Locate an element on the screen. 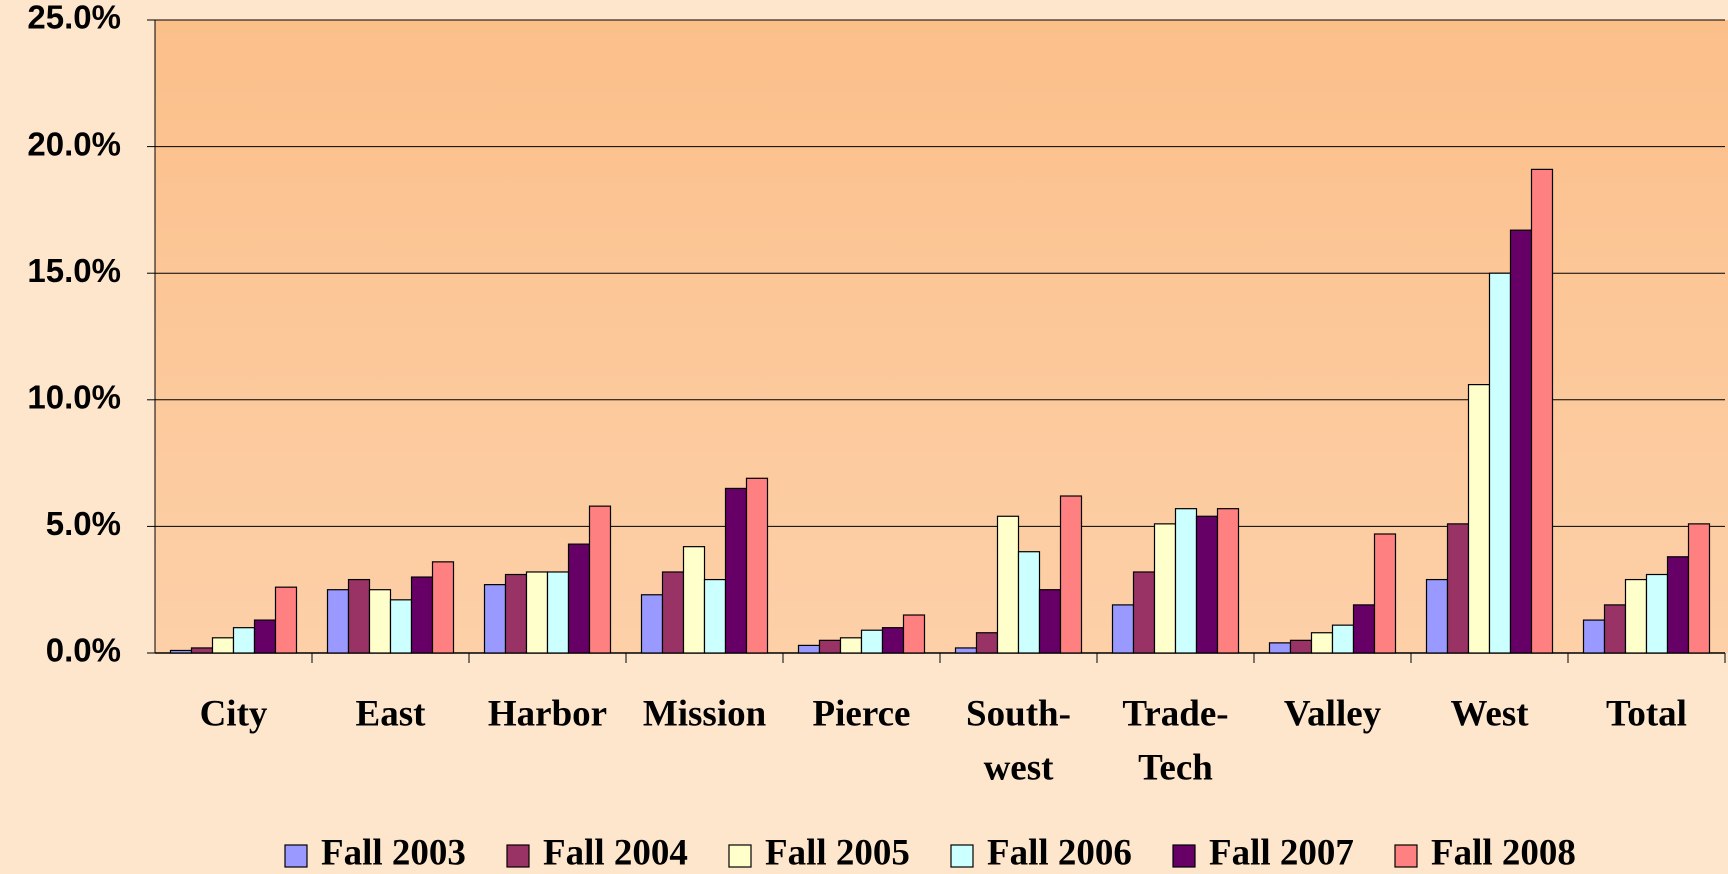  x-tick-label: Tech is located at coordinates (1175, 767).